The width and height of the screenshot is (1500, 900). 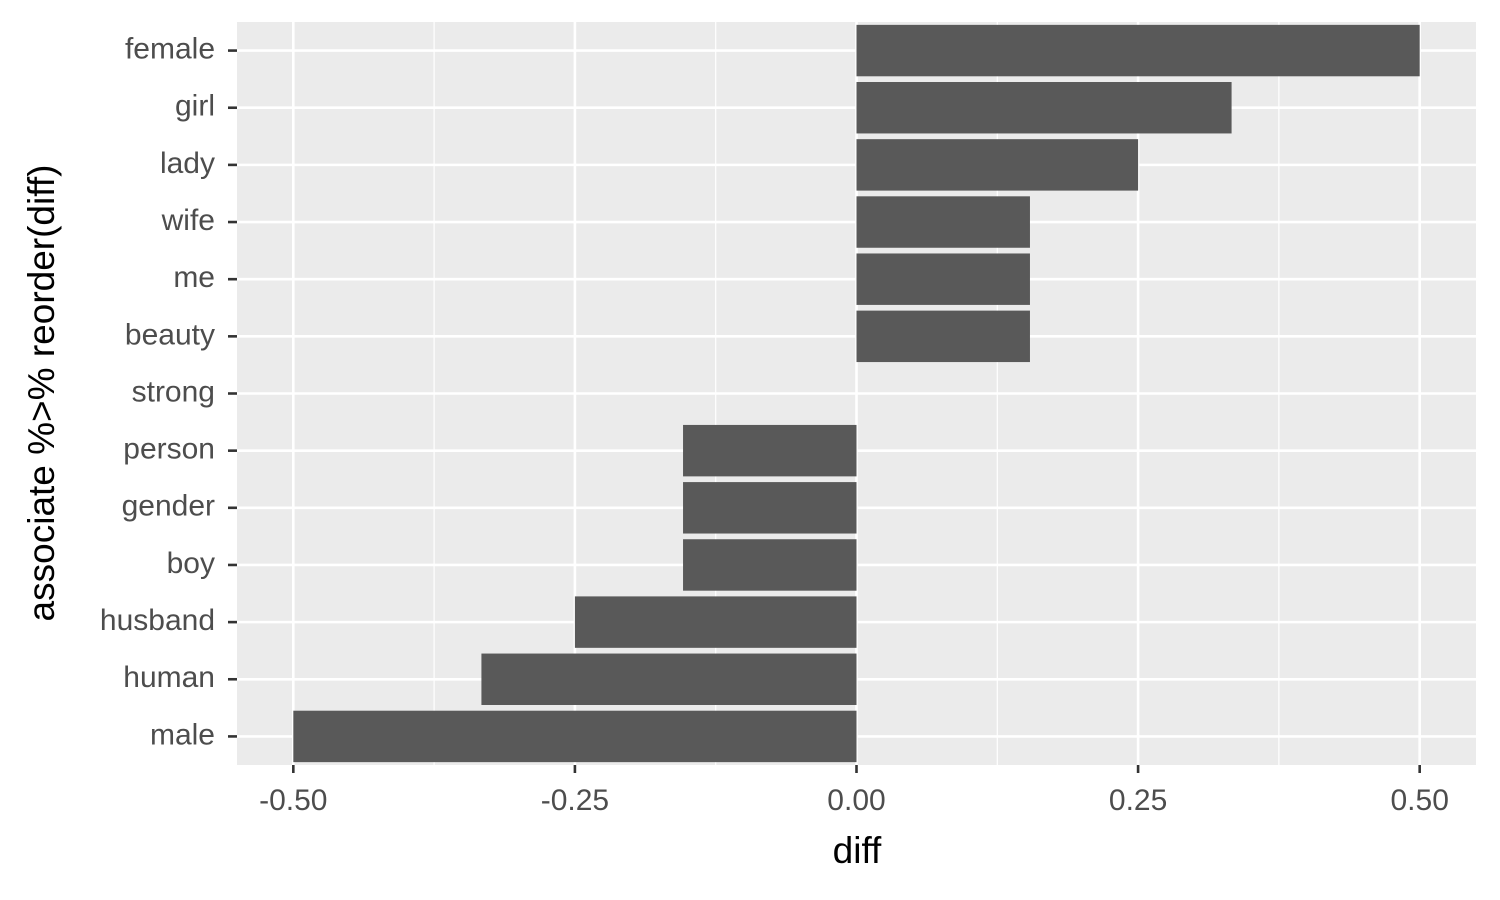 What do you see at coordinates (194, 277) in the screenshot?
I see `y-tick-label: me` at bounding box center [194, 277].